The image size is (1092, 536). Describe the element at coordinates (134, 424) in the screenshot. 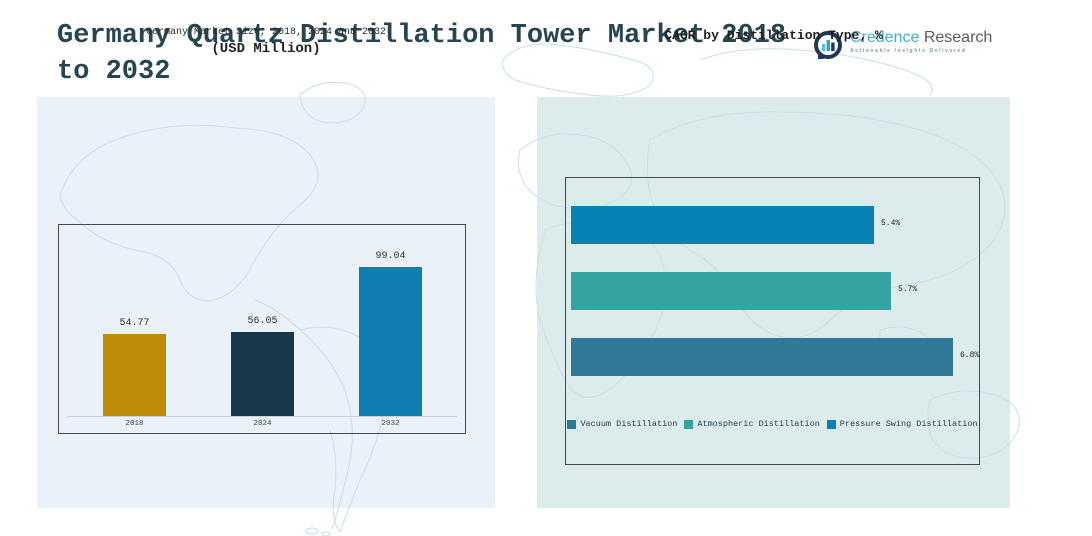

I see `x-tick-2018: 2018` at that location.